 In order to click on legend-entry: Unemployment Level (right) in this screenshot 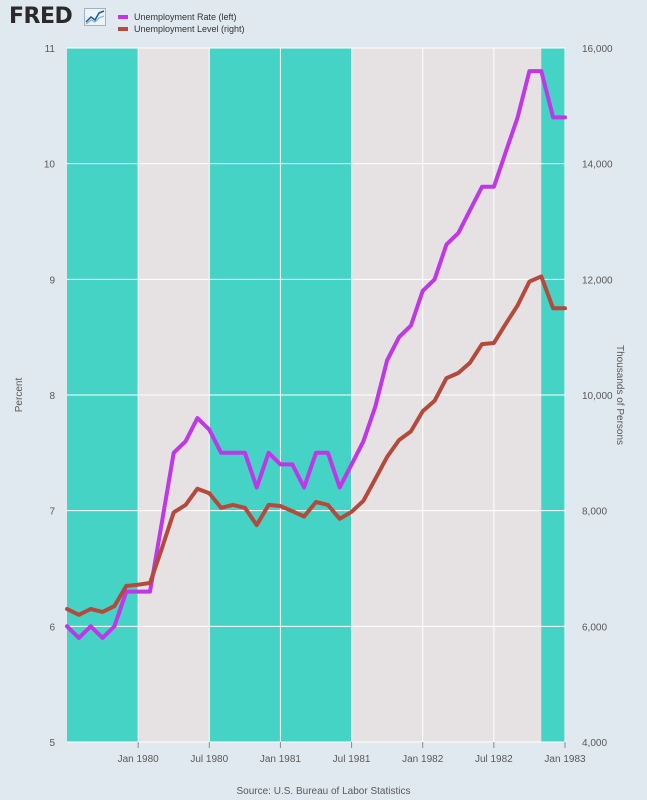, I will do `click(181, 29)`.